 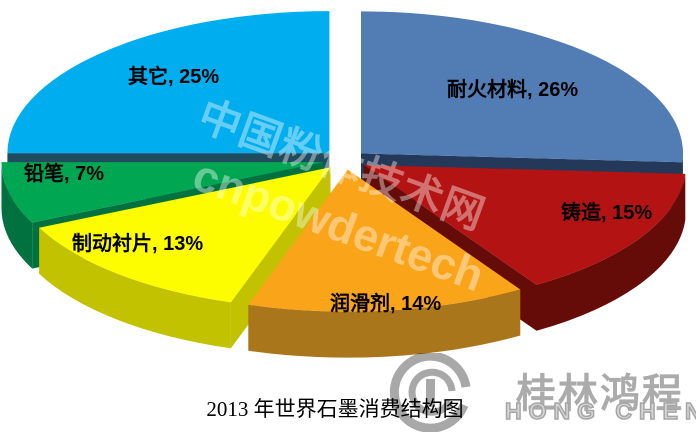 What do you see at coordinates (607, 213) in the screenshot?
I see `slice-label-1: 铸造, 15%` at bounding box center [607, 213].